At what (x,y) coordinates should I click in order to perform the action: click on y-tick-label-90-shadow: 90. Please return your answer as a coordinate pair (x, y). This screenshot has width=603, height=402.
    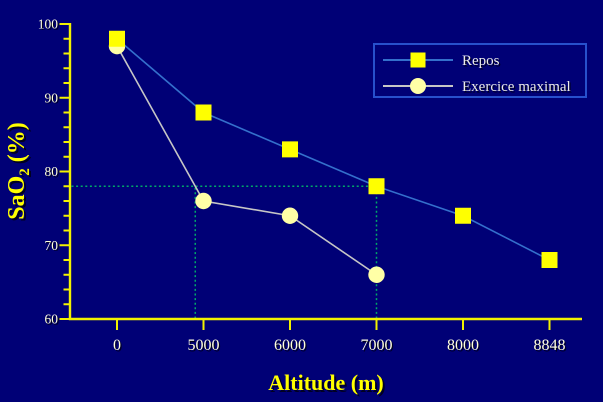
    Looking at the image, I should click on (53, 99).